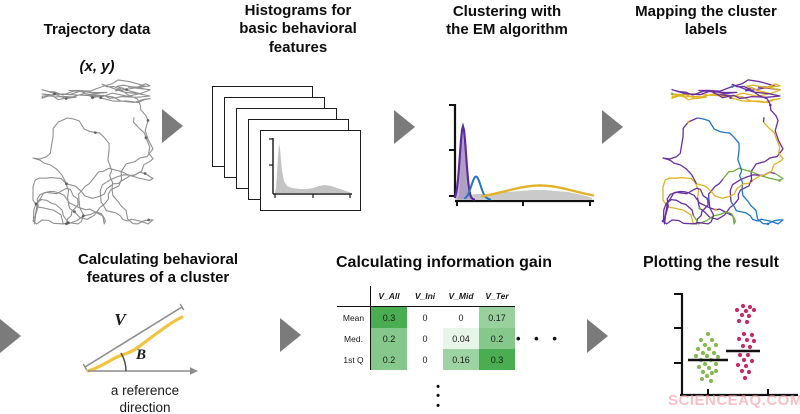 Image resolution: width=800 pixels, height=414 pixels. What do you see at coordinates (388, 317) in the screenshot?
I see `table-cell: 0.3` at bounding box center [388, 317].